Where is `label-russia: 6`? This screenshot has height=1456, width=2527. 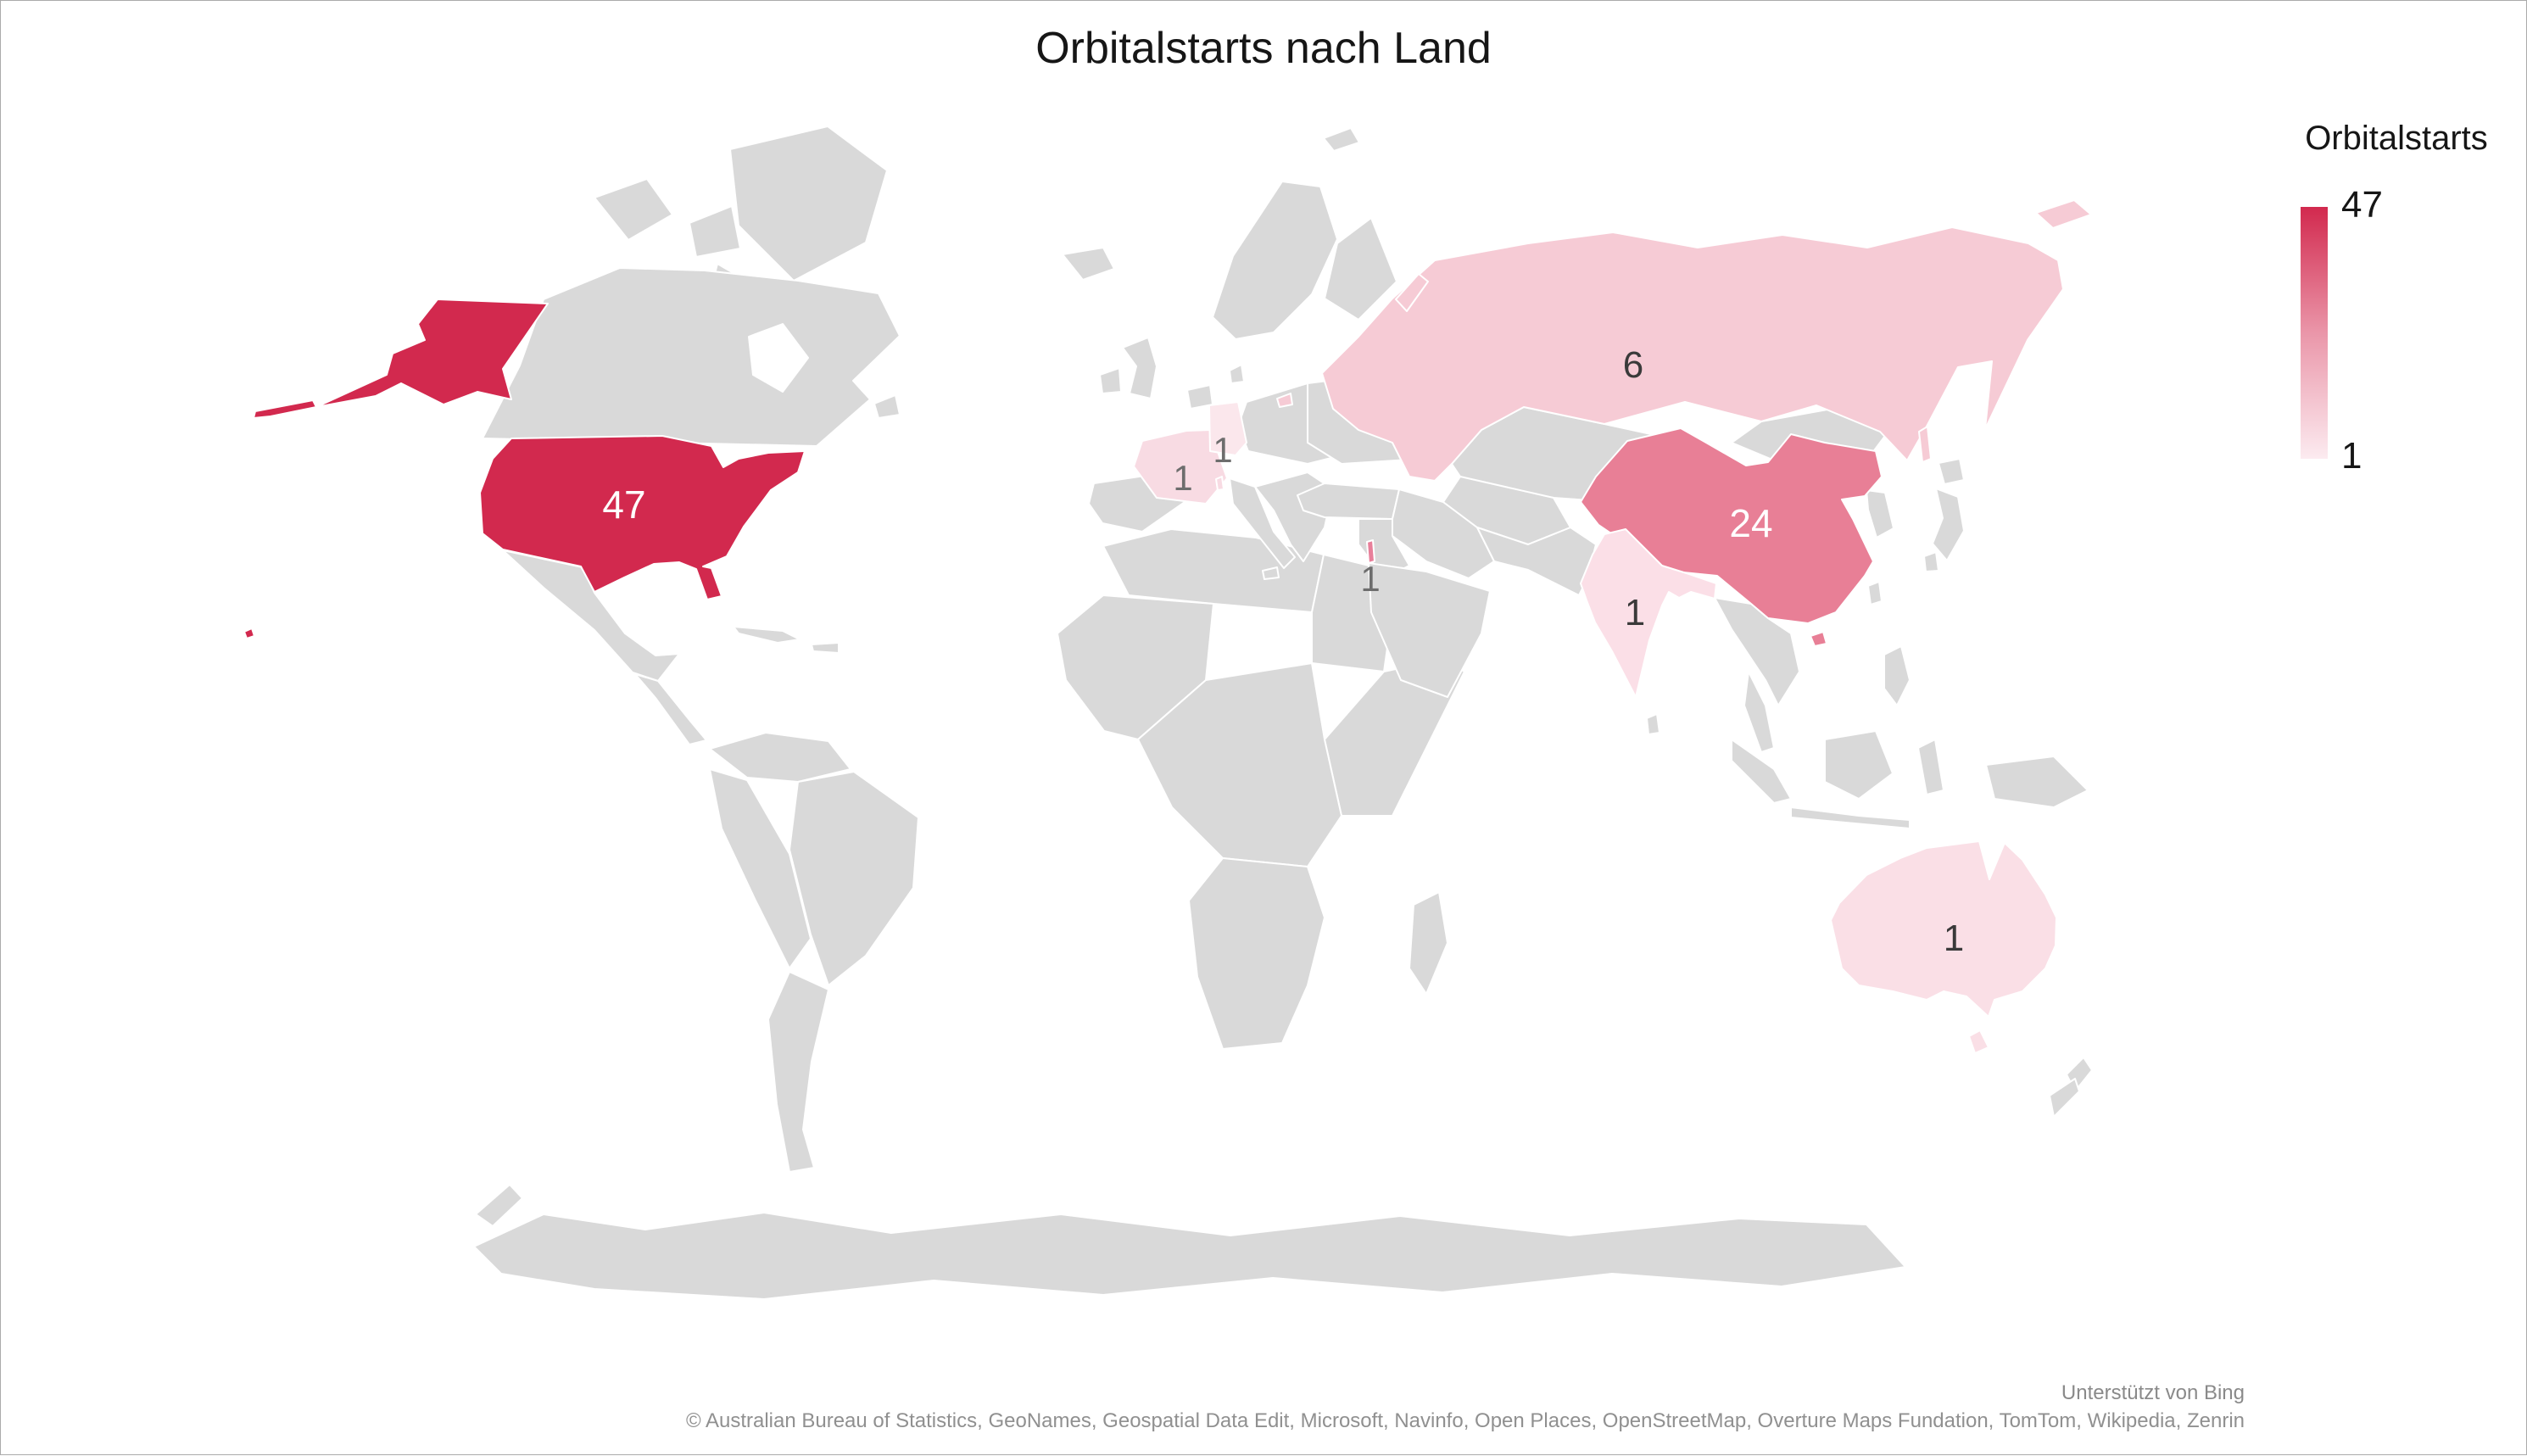 label-russia: 6 is located at coordinates (1633, 365).